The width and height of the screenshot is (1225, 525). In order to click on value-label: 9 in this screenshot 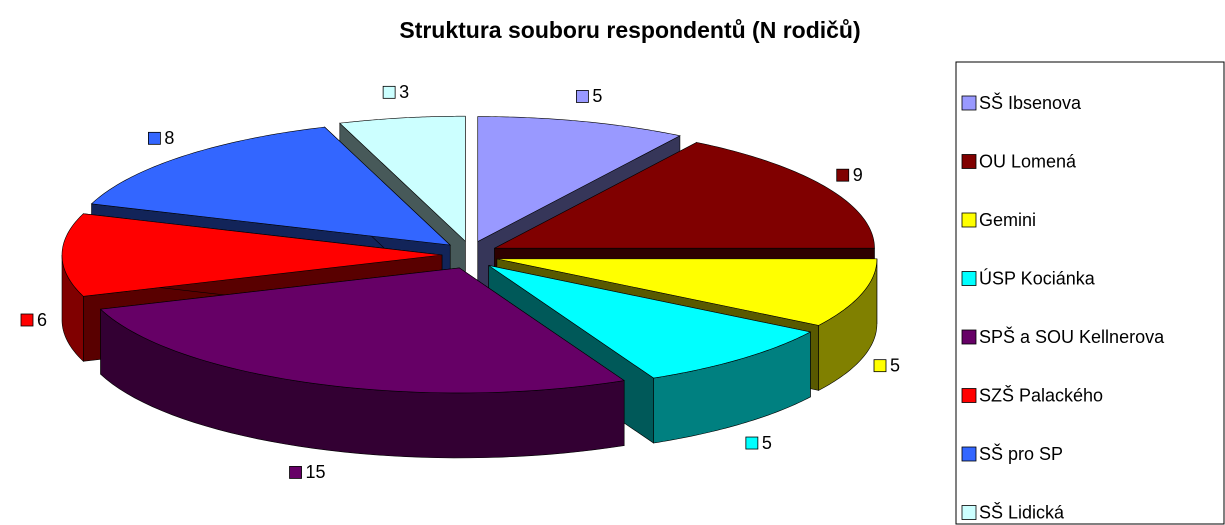, I will do `click(858, 175)`.